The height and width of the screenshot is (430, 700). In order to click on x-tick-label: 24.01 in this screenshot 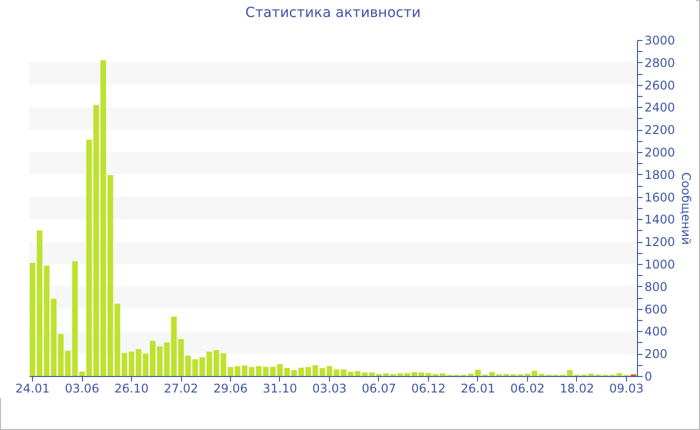, I will do `click(32, 389)`.